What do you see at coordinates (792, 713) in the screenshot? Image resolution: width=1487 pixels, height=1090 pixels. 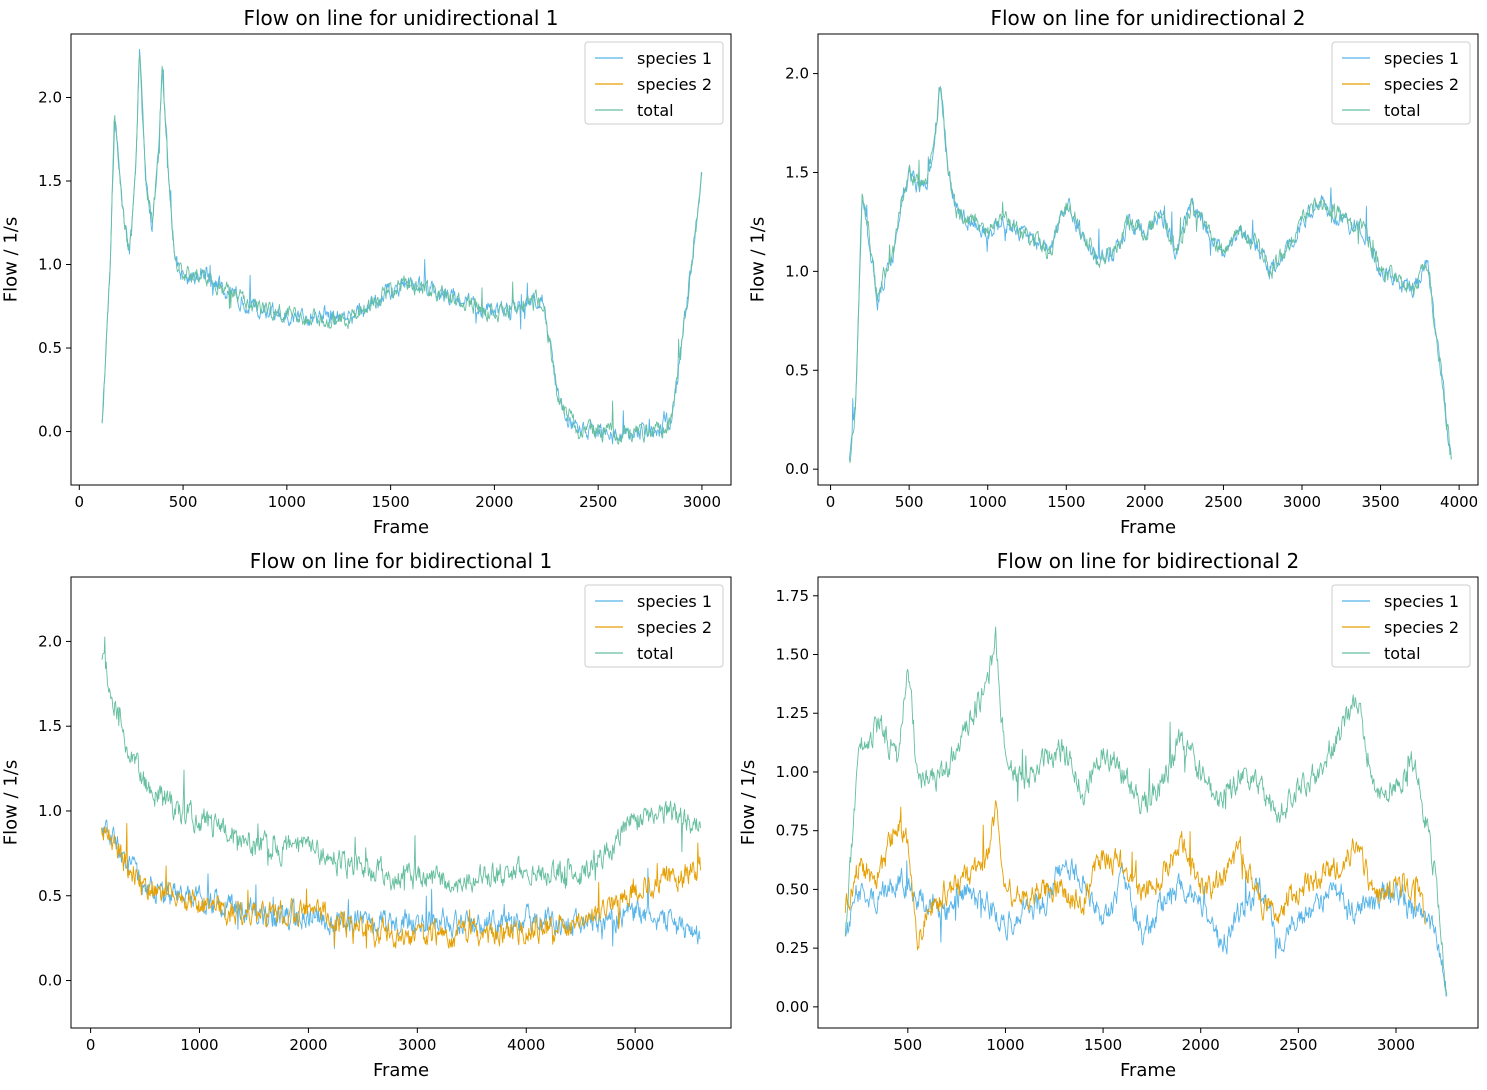 I see `y-tick-label: 1.25` at bounding box center [792, 713].